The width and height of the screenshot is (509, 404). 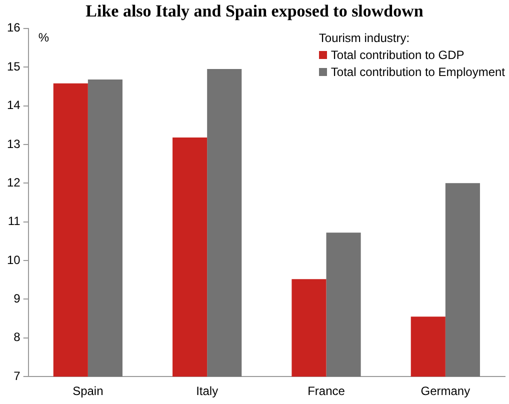 What do you see at coordinates (327, 391) in the screenshot?
I see `x-tick-label: France` at bounding box center [327, 391].